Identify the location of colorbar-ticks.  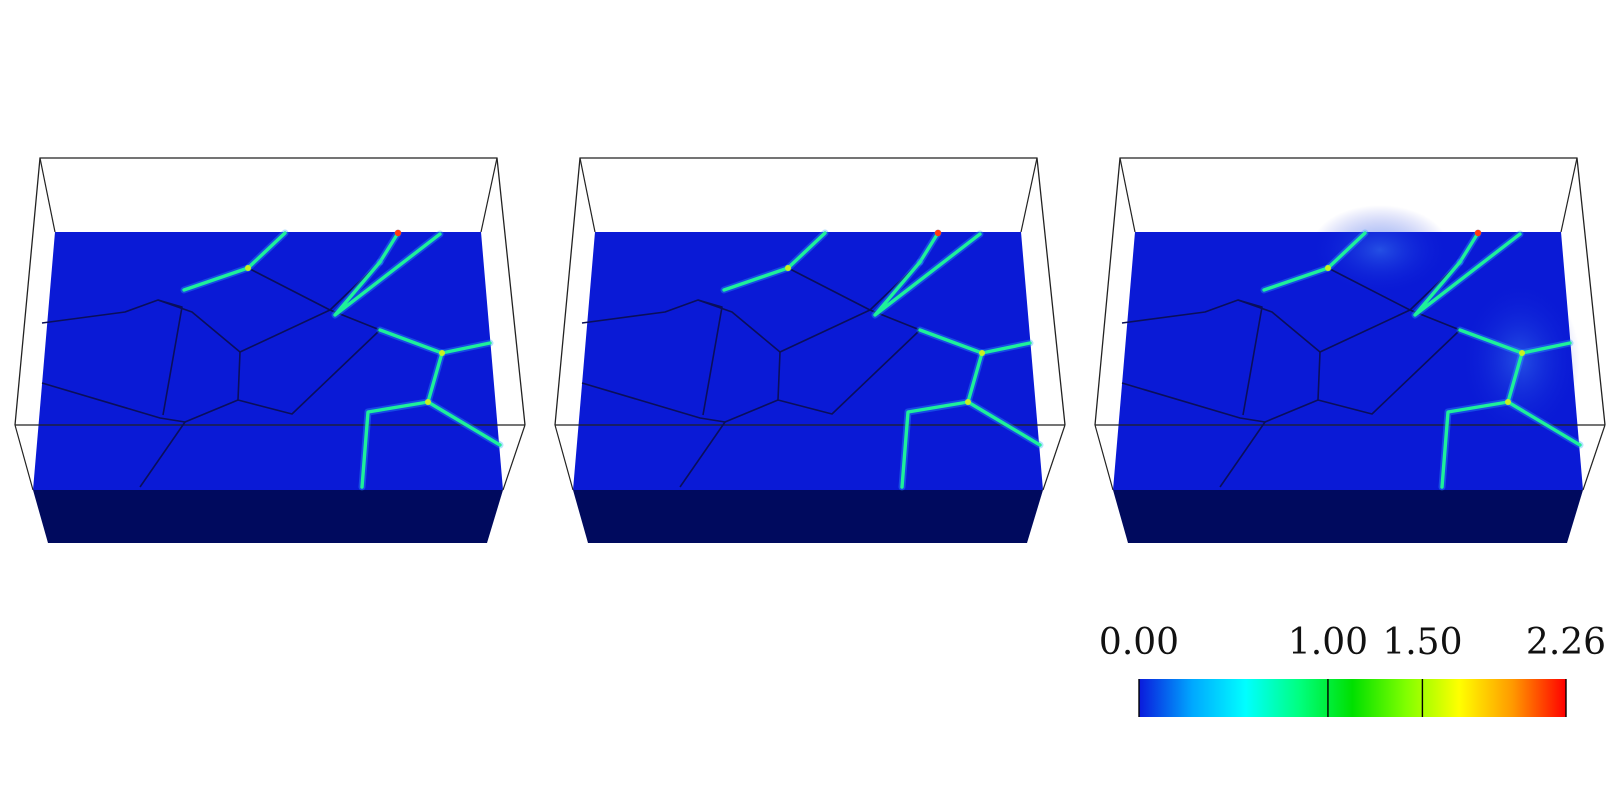
(1352, 698).